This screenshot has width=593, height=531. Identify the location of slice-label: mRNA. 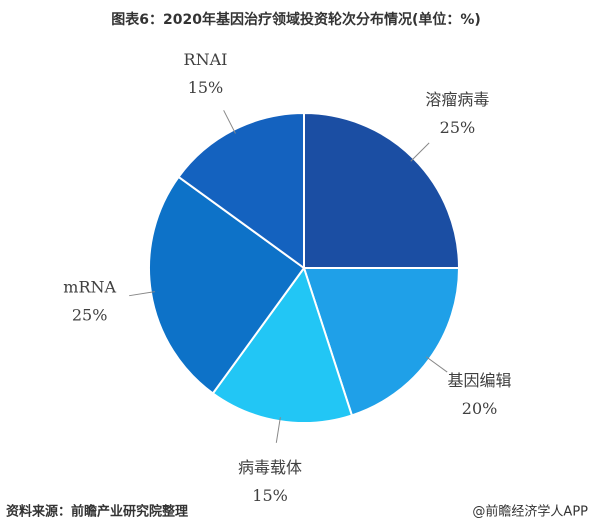
(89, 286).